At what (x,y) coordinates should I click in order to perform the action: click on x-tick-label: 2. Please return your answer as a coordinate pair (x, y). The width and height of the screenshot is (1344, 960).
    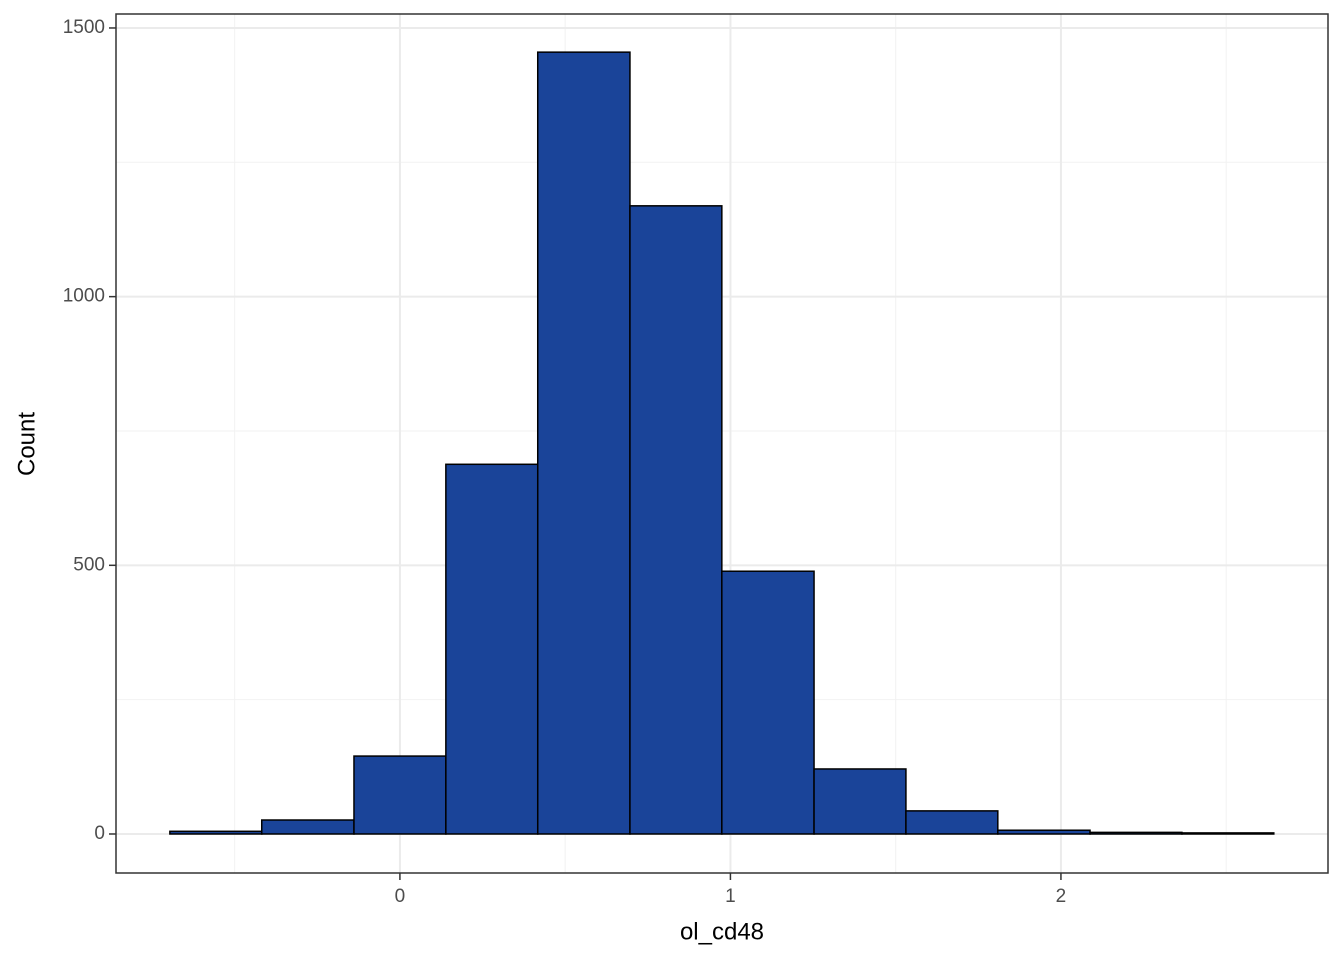
    Looking at the image, I should click on (1061, 896).